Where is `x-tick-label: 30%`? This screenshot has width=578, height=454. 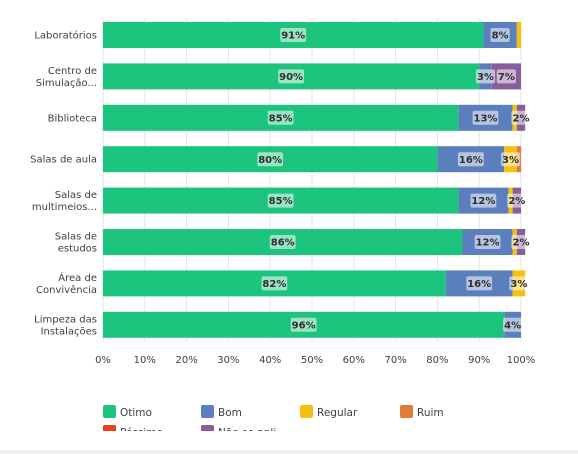 x-tick-label: 30% is located at coordinates (228, 360).